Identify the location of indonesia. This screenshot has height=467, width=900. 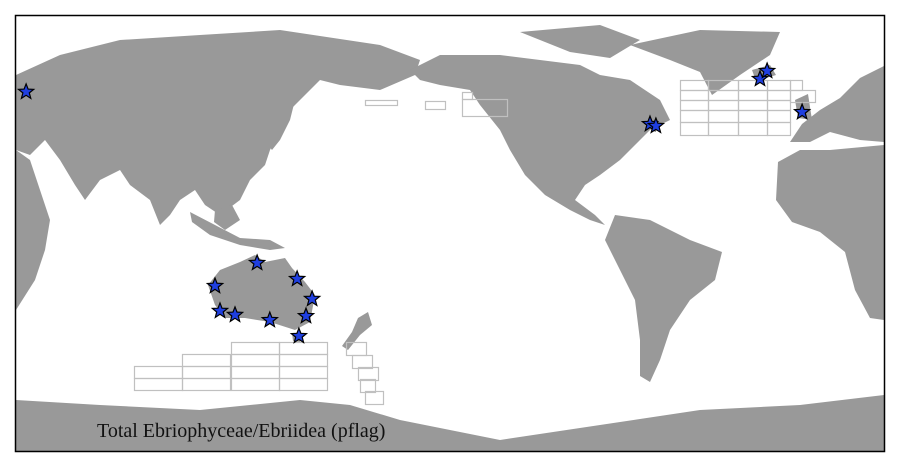
(237, 231).